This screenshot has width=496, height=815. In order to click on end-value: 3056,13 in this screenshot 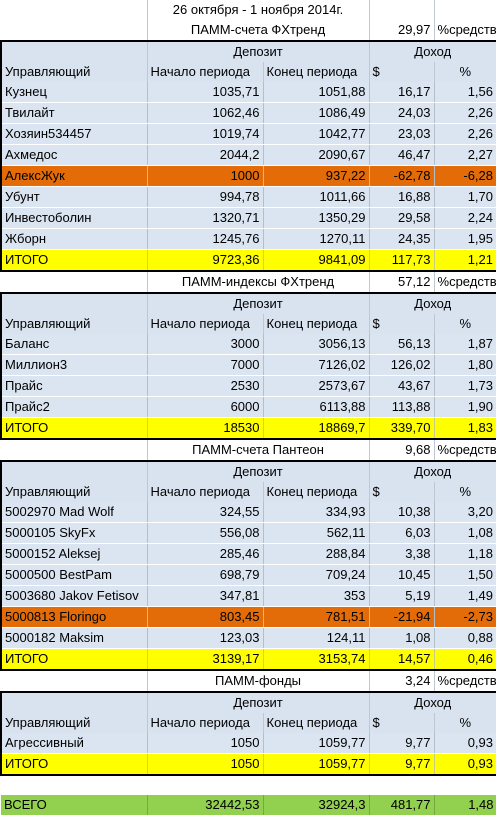, I will do `click(316, 344)`.